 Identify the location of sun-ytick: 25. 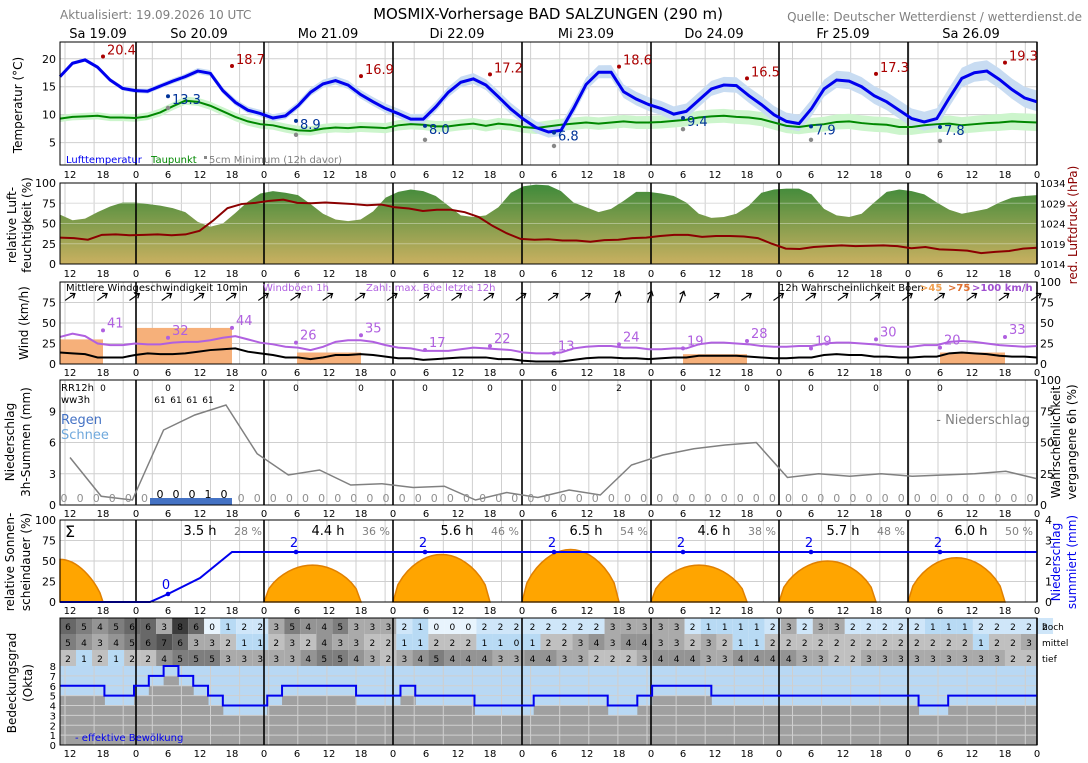
(49, 582).